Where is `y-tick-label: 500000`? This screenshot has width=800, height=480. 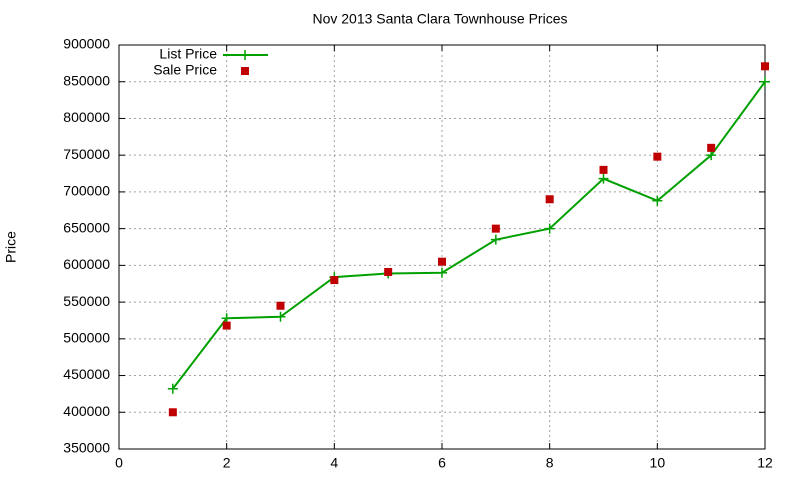
y-tick-label: 500000 is located at coordinates (86, 338).